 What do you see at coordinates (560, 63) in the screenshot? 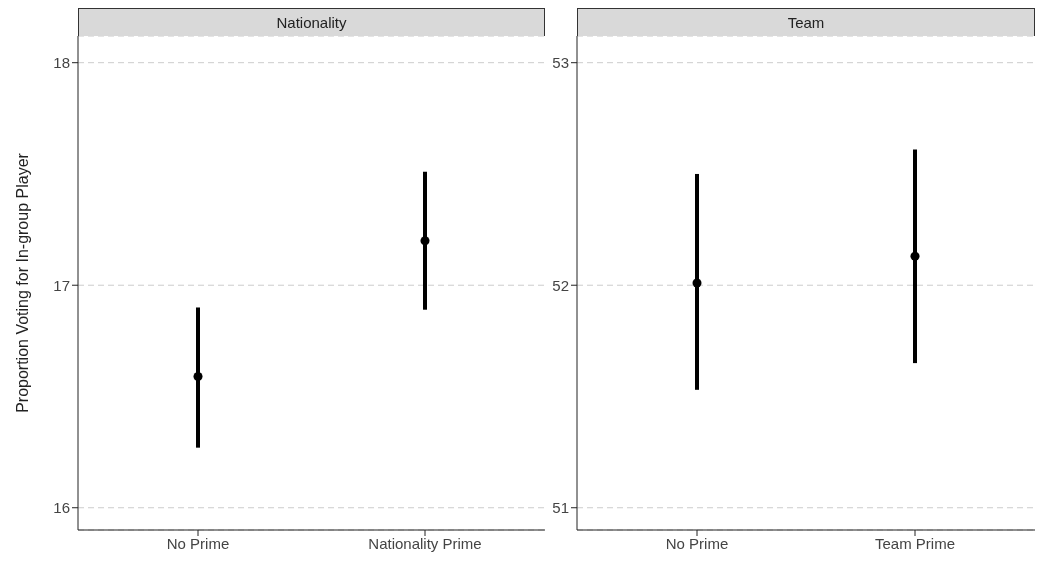
I see `y-tick-label: 53` at bounding box center [560, 63].